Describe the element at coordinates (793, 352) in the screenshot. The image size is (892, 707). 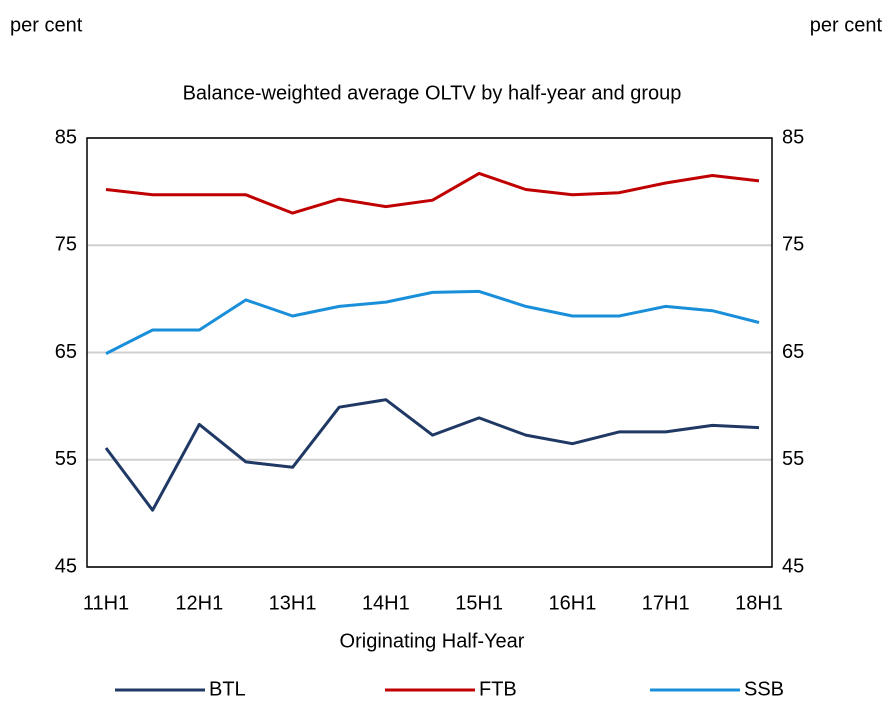
I see `y2-tick-label: 65` at that location.